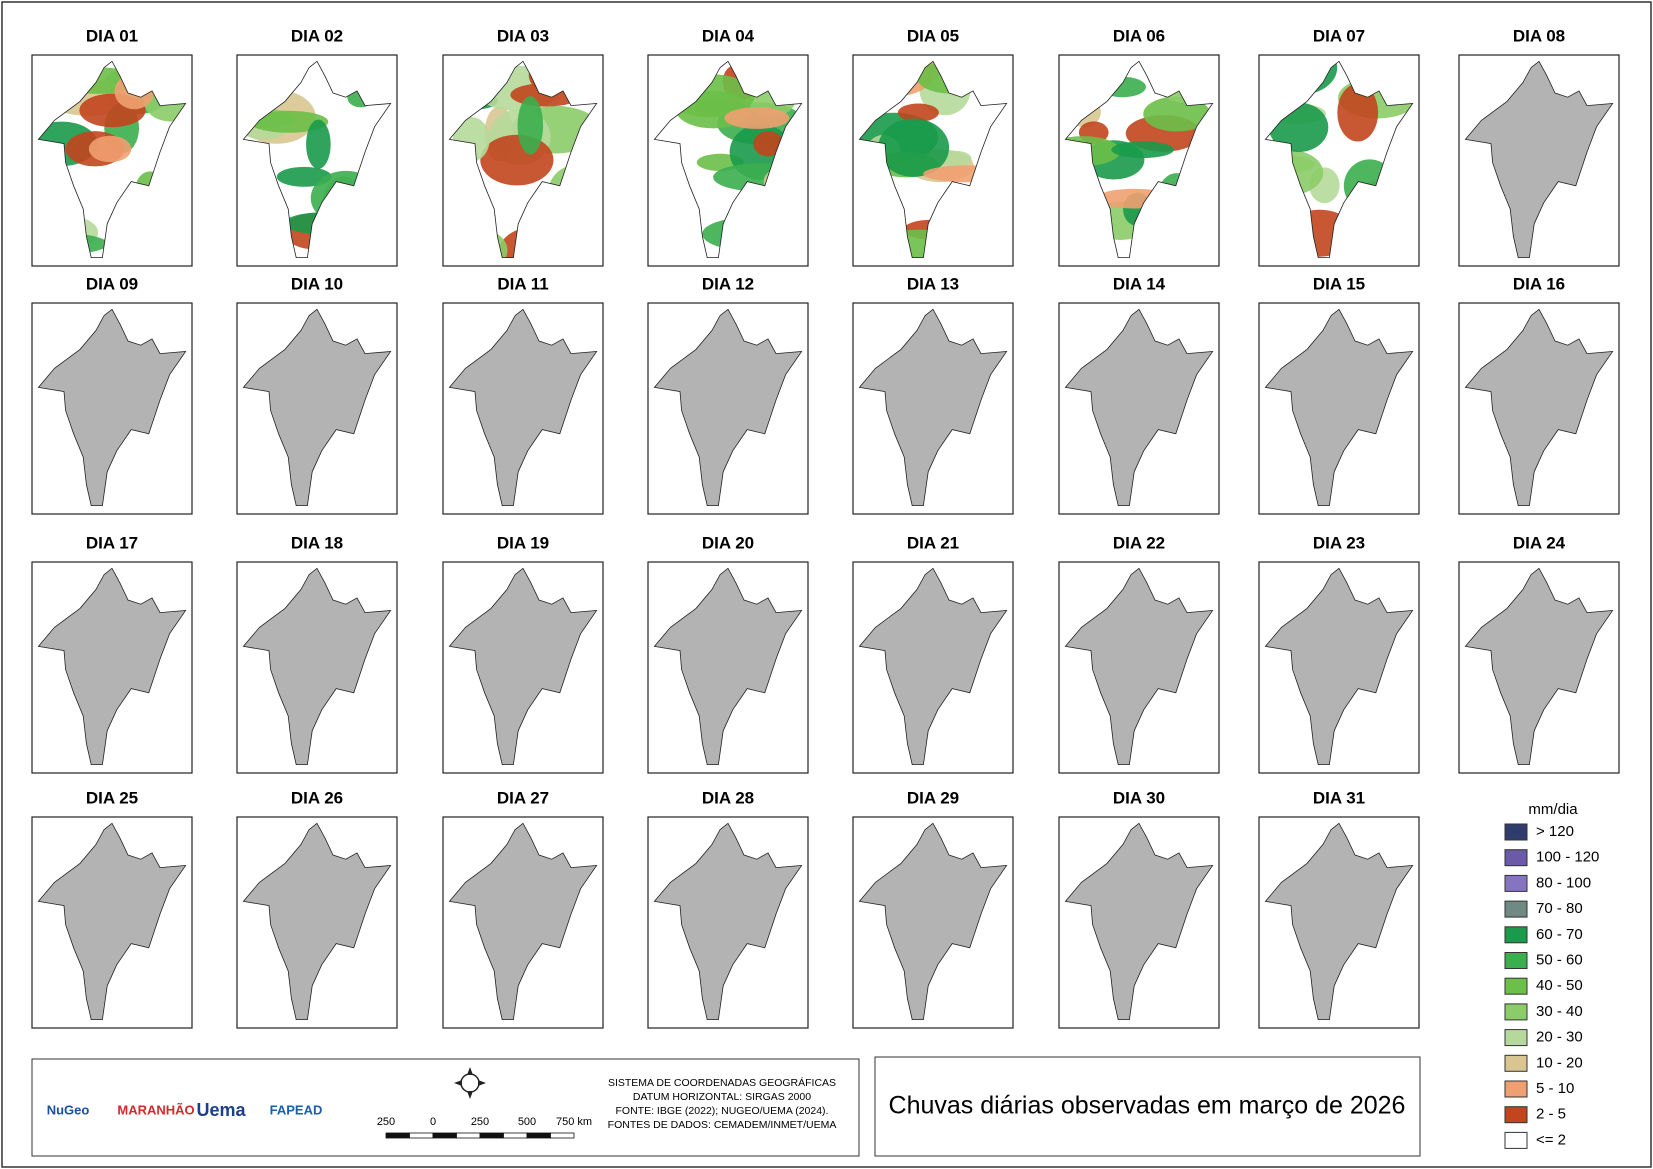  I want to click on panel-title: DIA 03, so click(523, 35).